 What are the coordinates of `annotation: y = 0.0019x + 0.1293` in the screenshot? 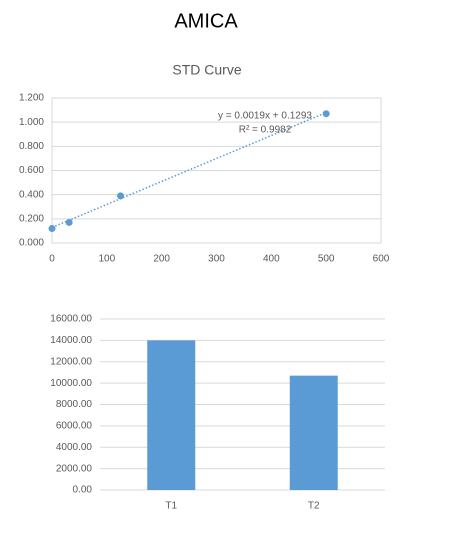 It's located at (265, 116).